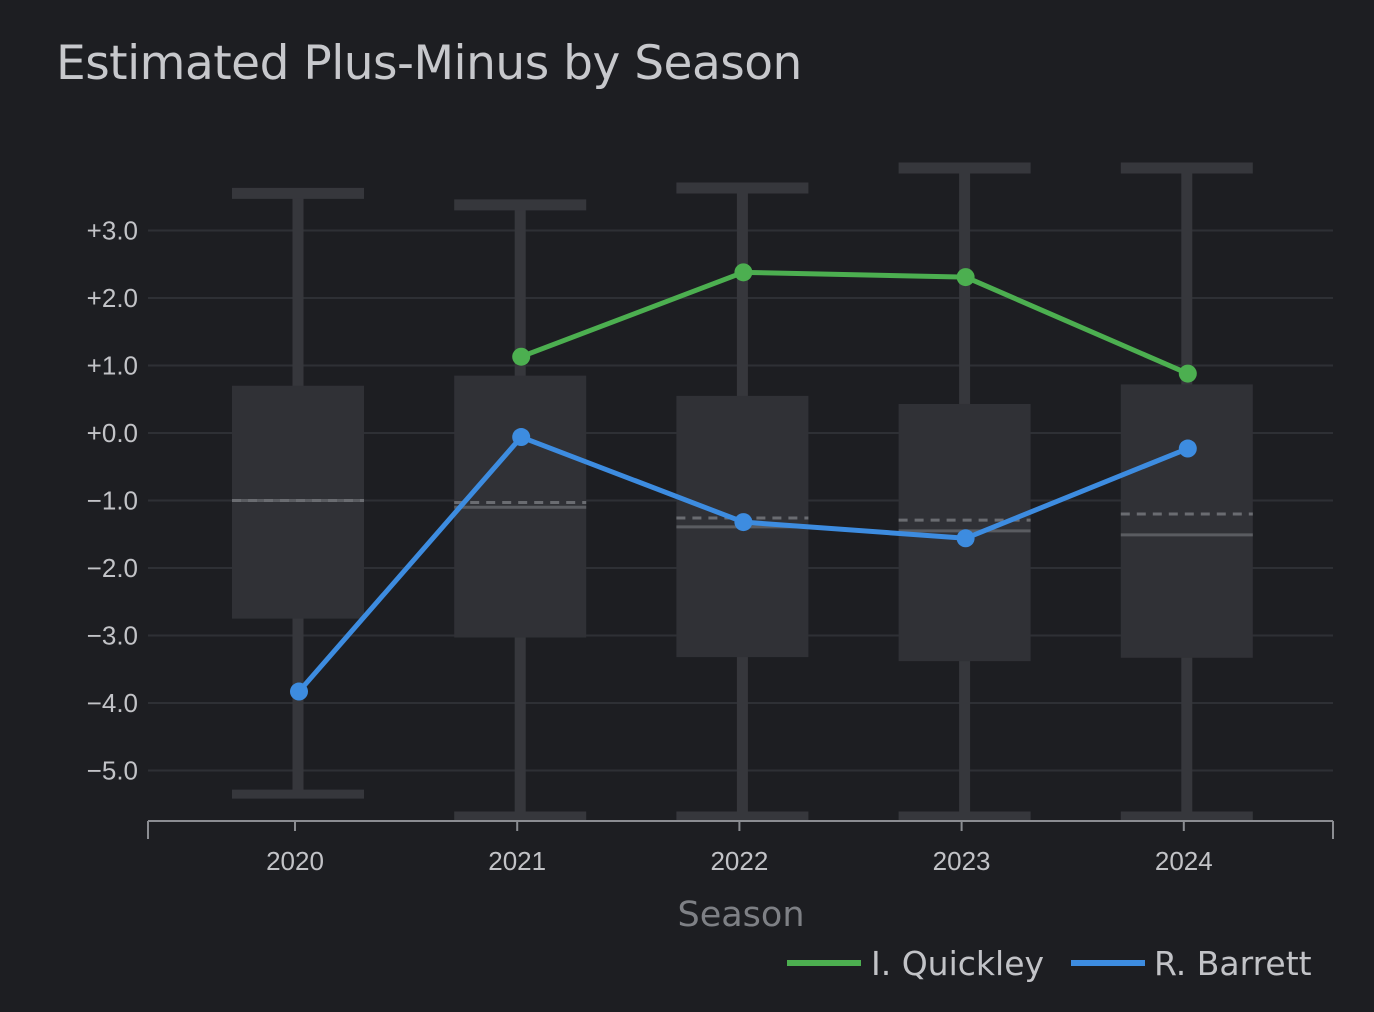  What do you see at coordinates (429, 63) in the screenshot?
I see `chart-title: Estimated Plus-Minus by Season` at bounding box center [429, 63].